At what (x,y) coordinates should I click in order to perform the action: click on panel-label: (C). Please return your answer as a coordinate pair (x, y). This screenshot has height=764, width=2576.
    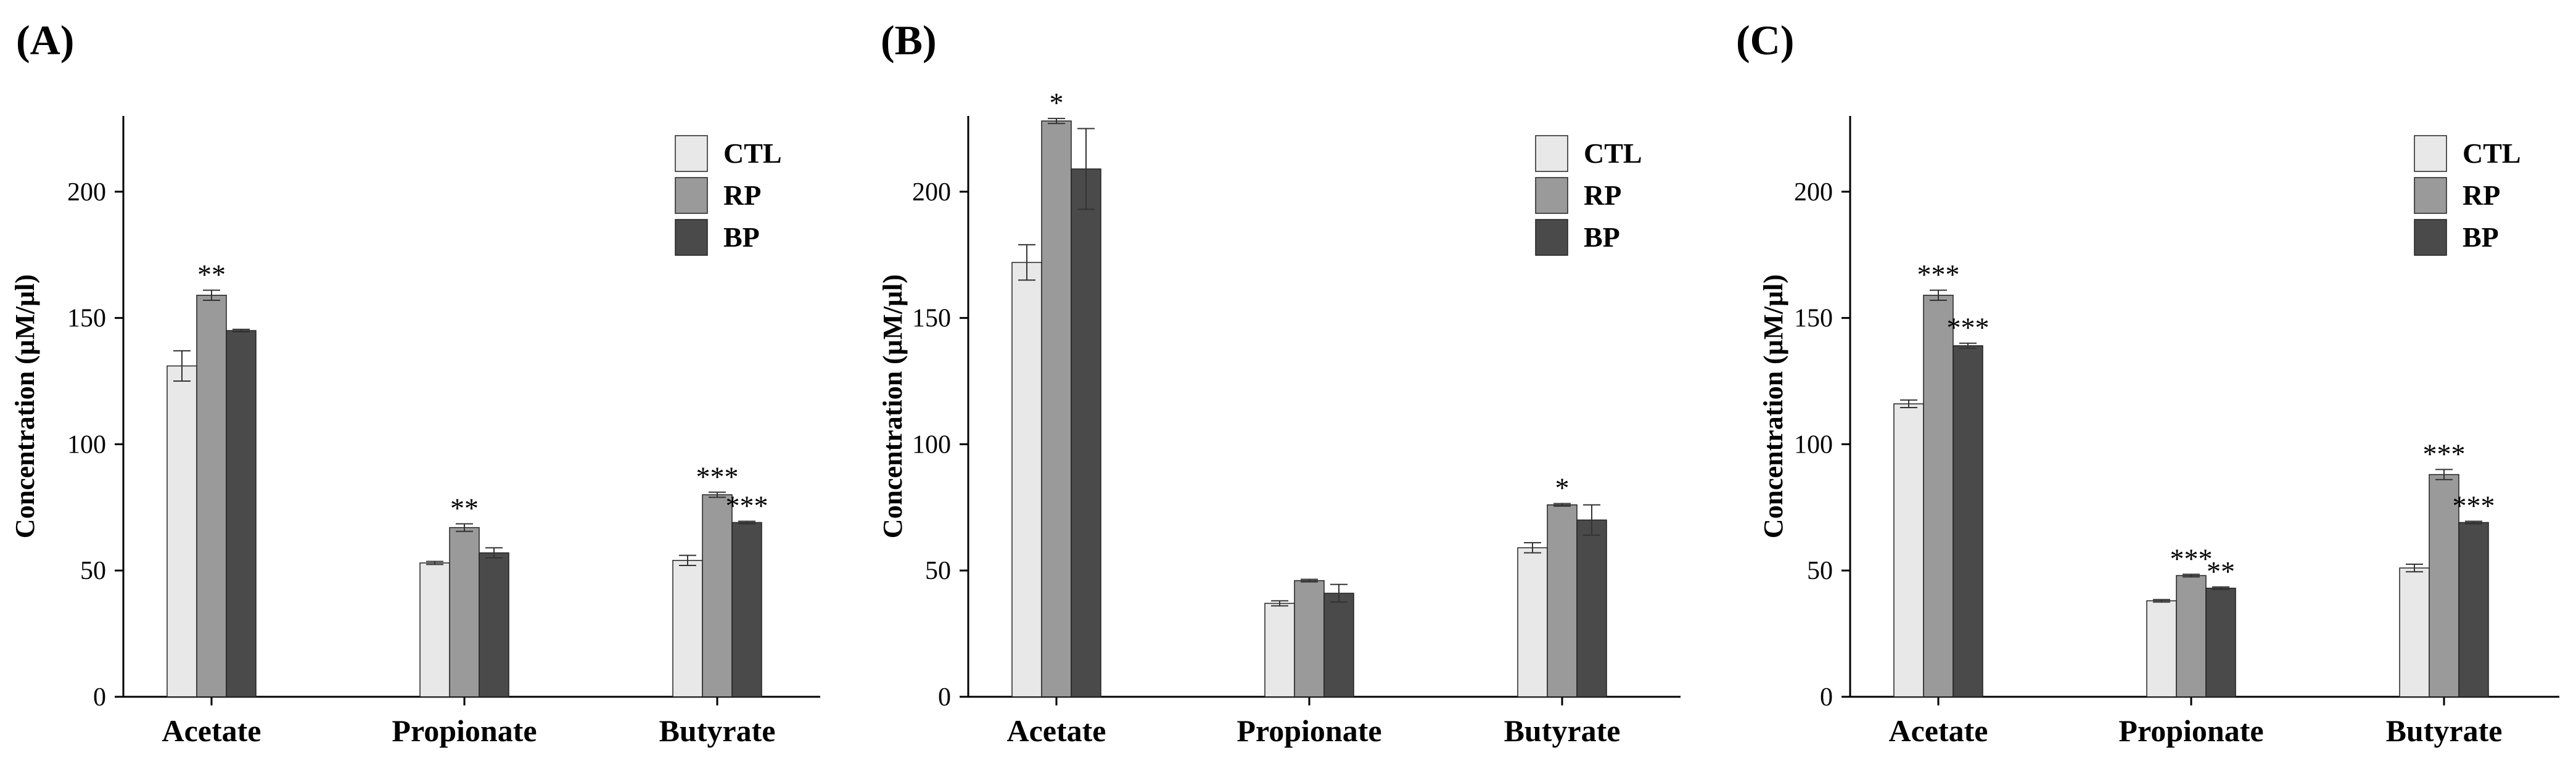
    Looking at the image, I should click on (1765, 40).